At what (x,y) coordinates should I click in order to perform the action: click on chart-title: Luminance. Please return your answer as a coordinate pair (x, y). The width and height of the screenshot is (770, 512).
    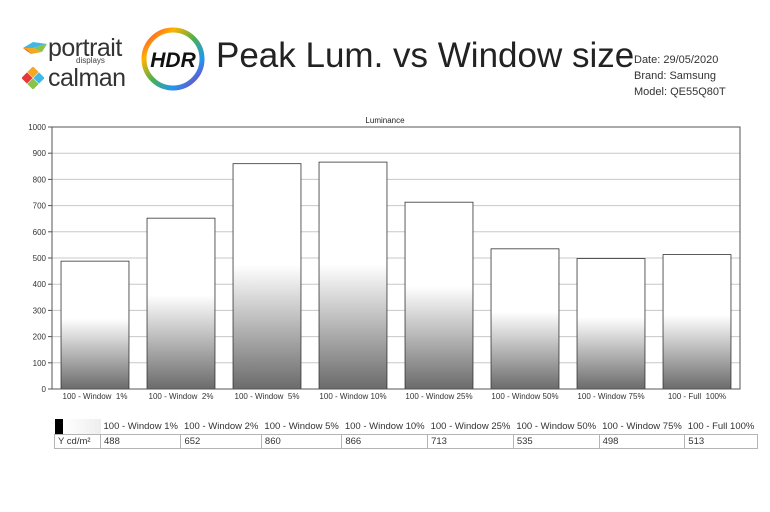
    Looking at the image, I should click on (385, 120).